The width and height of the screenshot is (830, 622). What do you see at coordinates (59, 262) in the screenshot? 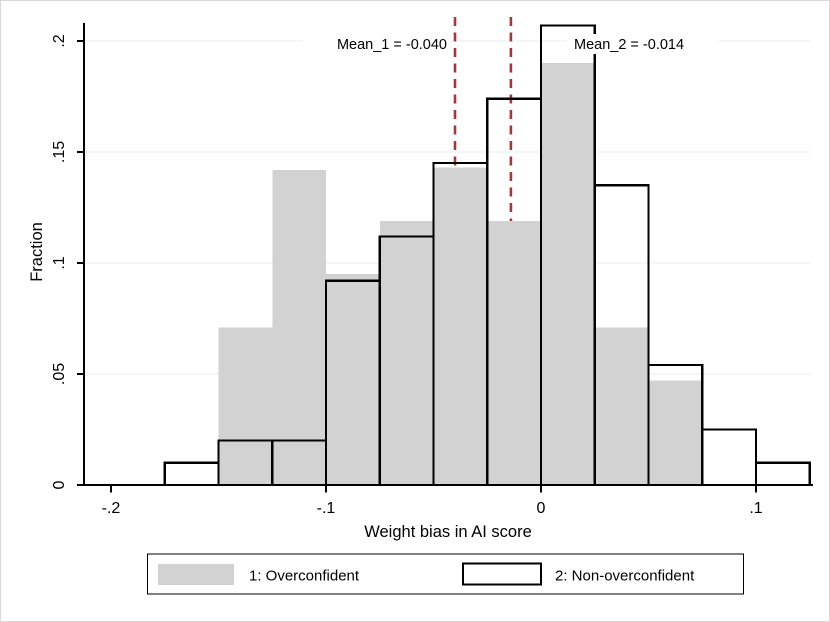
I see `y-tick-label: .1` at bounding box center [59, 262].